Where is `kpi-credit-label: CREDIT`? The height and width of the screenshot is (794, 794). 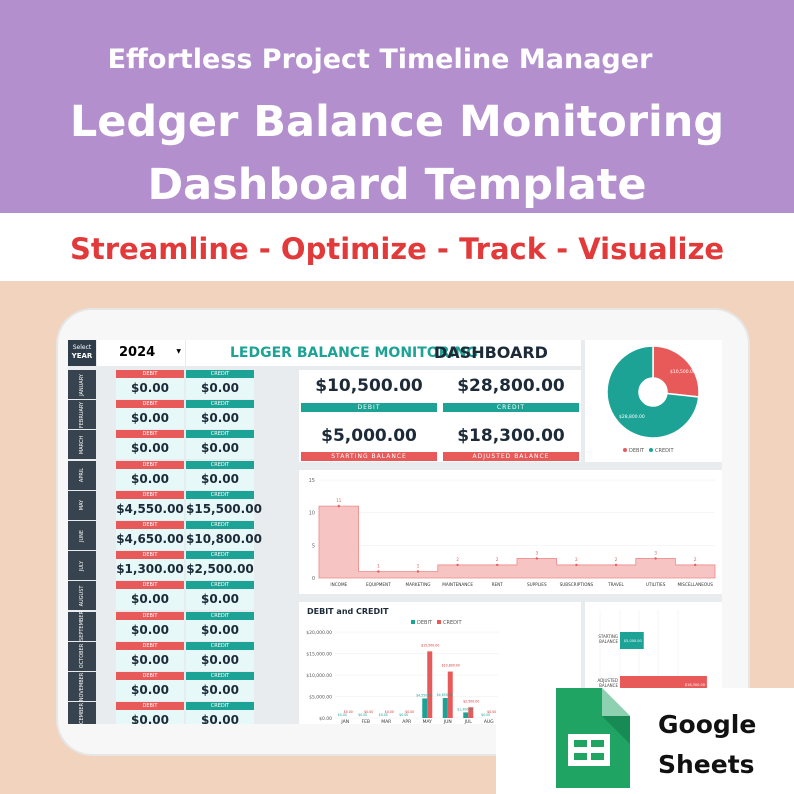 kpi-credit-label: CREDIT is located at coordinates (511, 407).